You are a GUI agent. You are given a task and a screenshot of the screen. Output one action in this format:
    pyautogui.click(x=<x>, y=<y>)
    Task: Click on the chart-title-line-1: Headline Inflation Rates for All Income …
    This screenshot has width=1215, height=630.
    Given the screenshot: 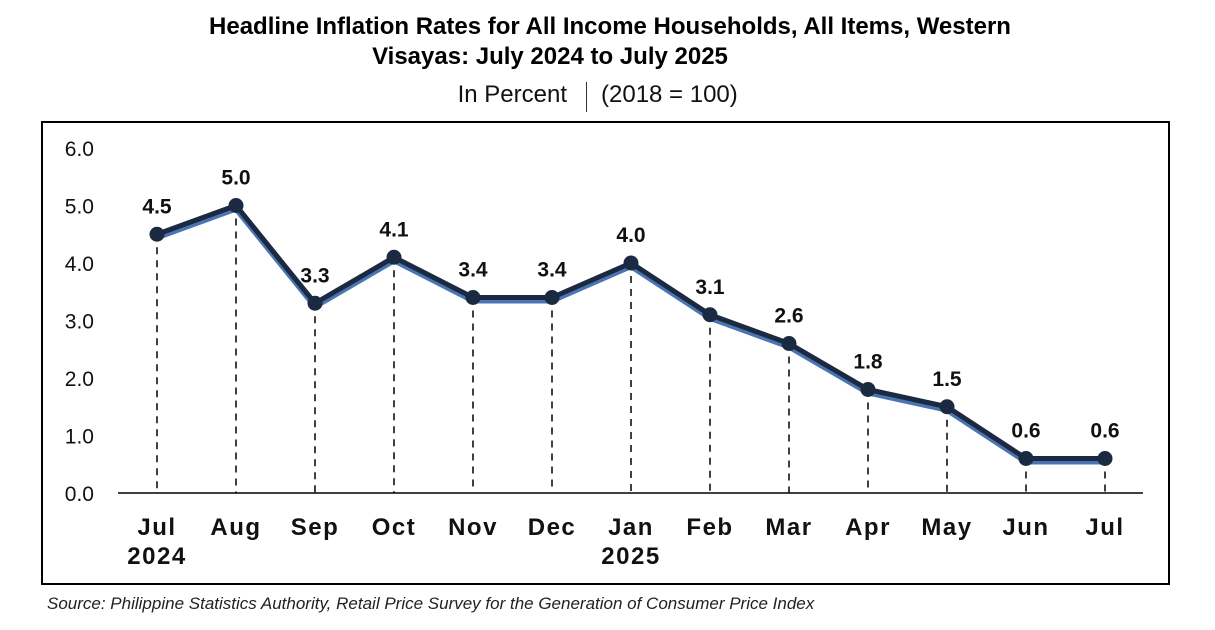 What is the action you would take?
    pyautogui.click(x=610, y=26)
    